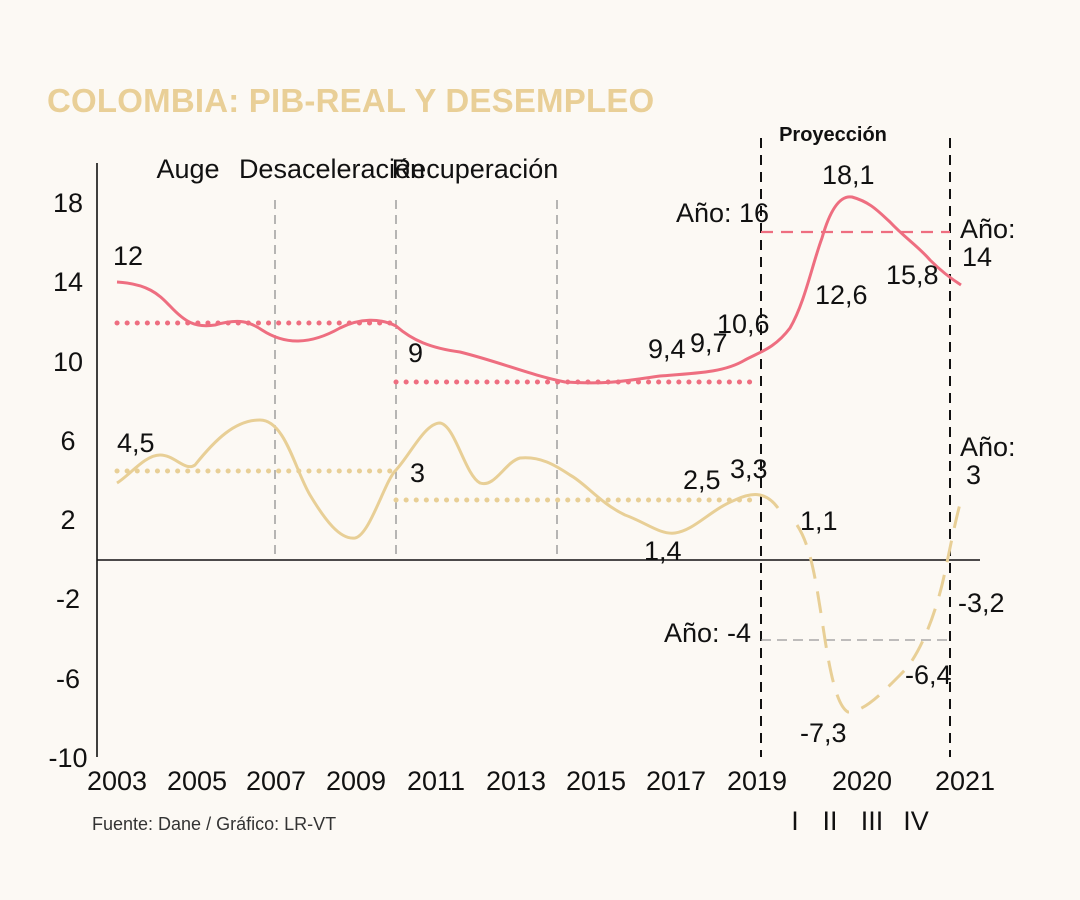  What do you see at coordinates (596, 781) in the screenshot?
I see `x-tick-label: 2015` at bounding box center [596, 781].